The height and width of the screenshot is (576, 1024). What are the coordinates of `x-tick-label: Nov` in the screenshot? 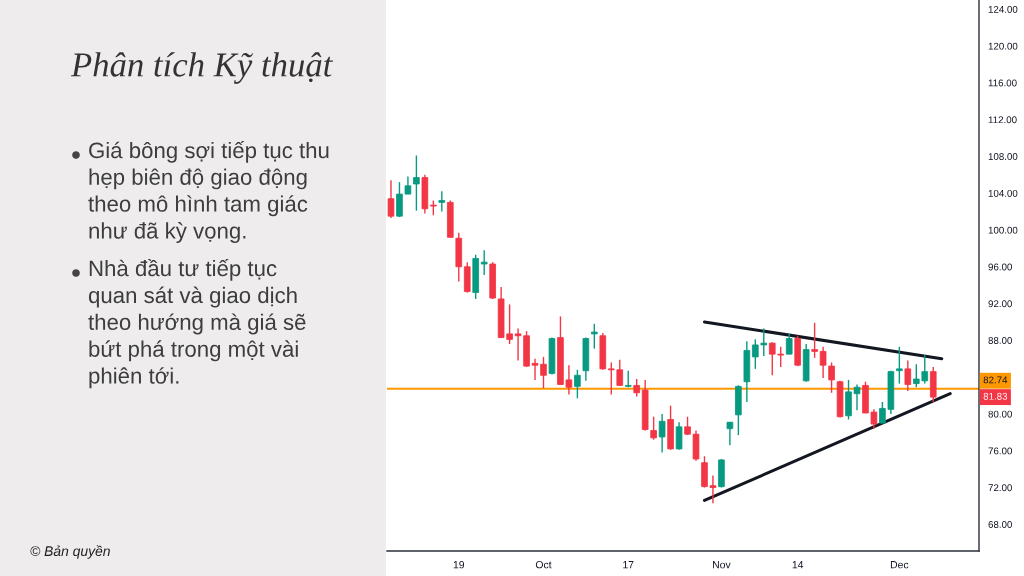 It's located at (722, 565).